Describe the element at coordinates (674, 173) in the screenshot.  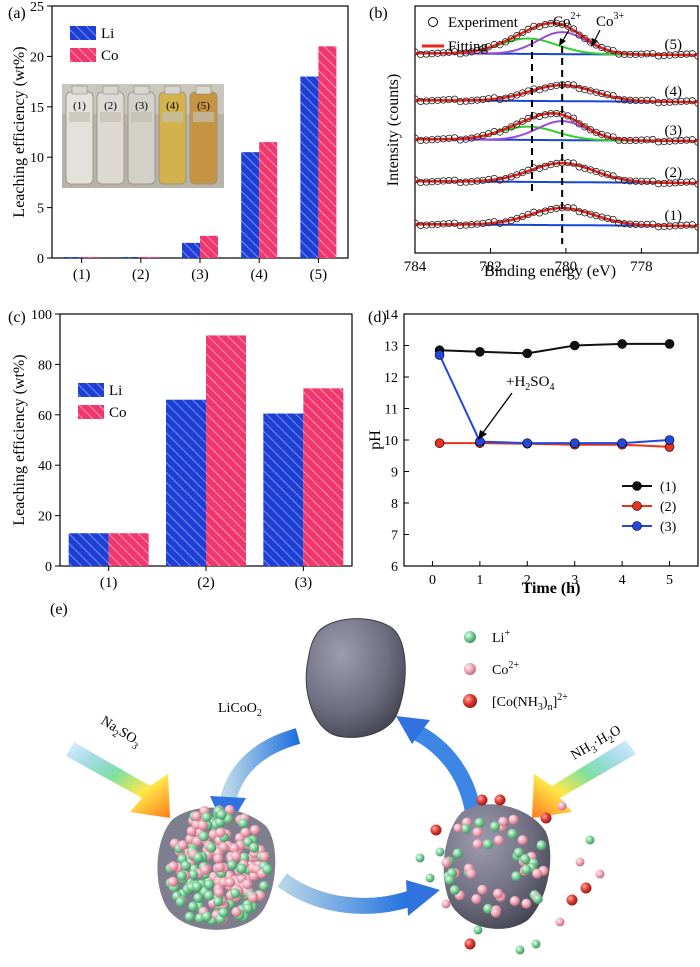
I see `curve-label-2: (2)` at that location.